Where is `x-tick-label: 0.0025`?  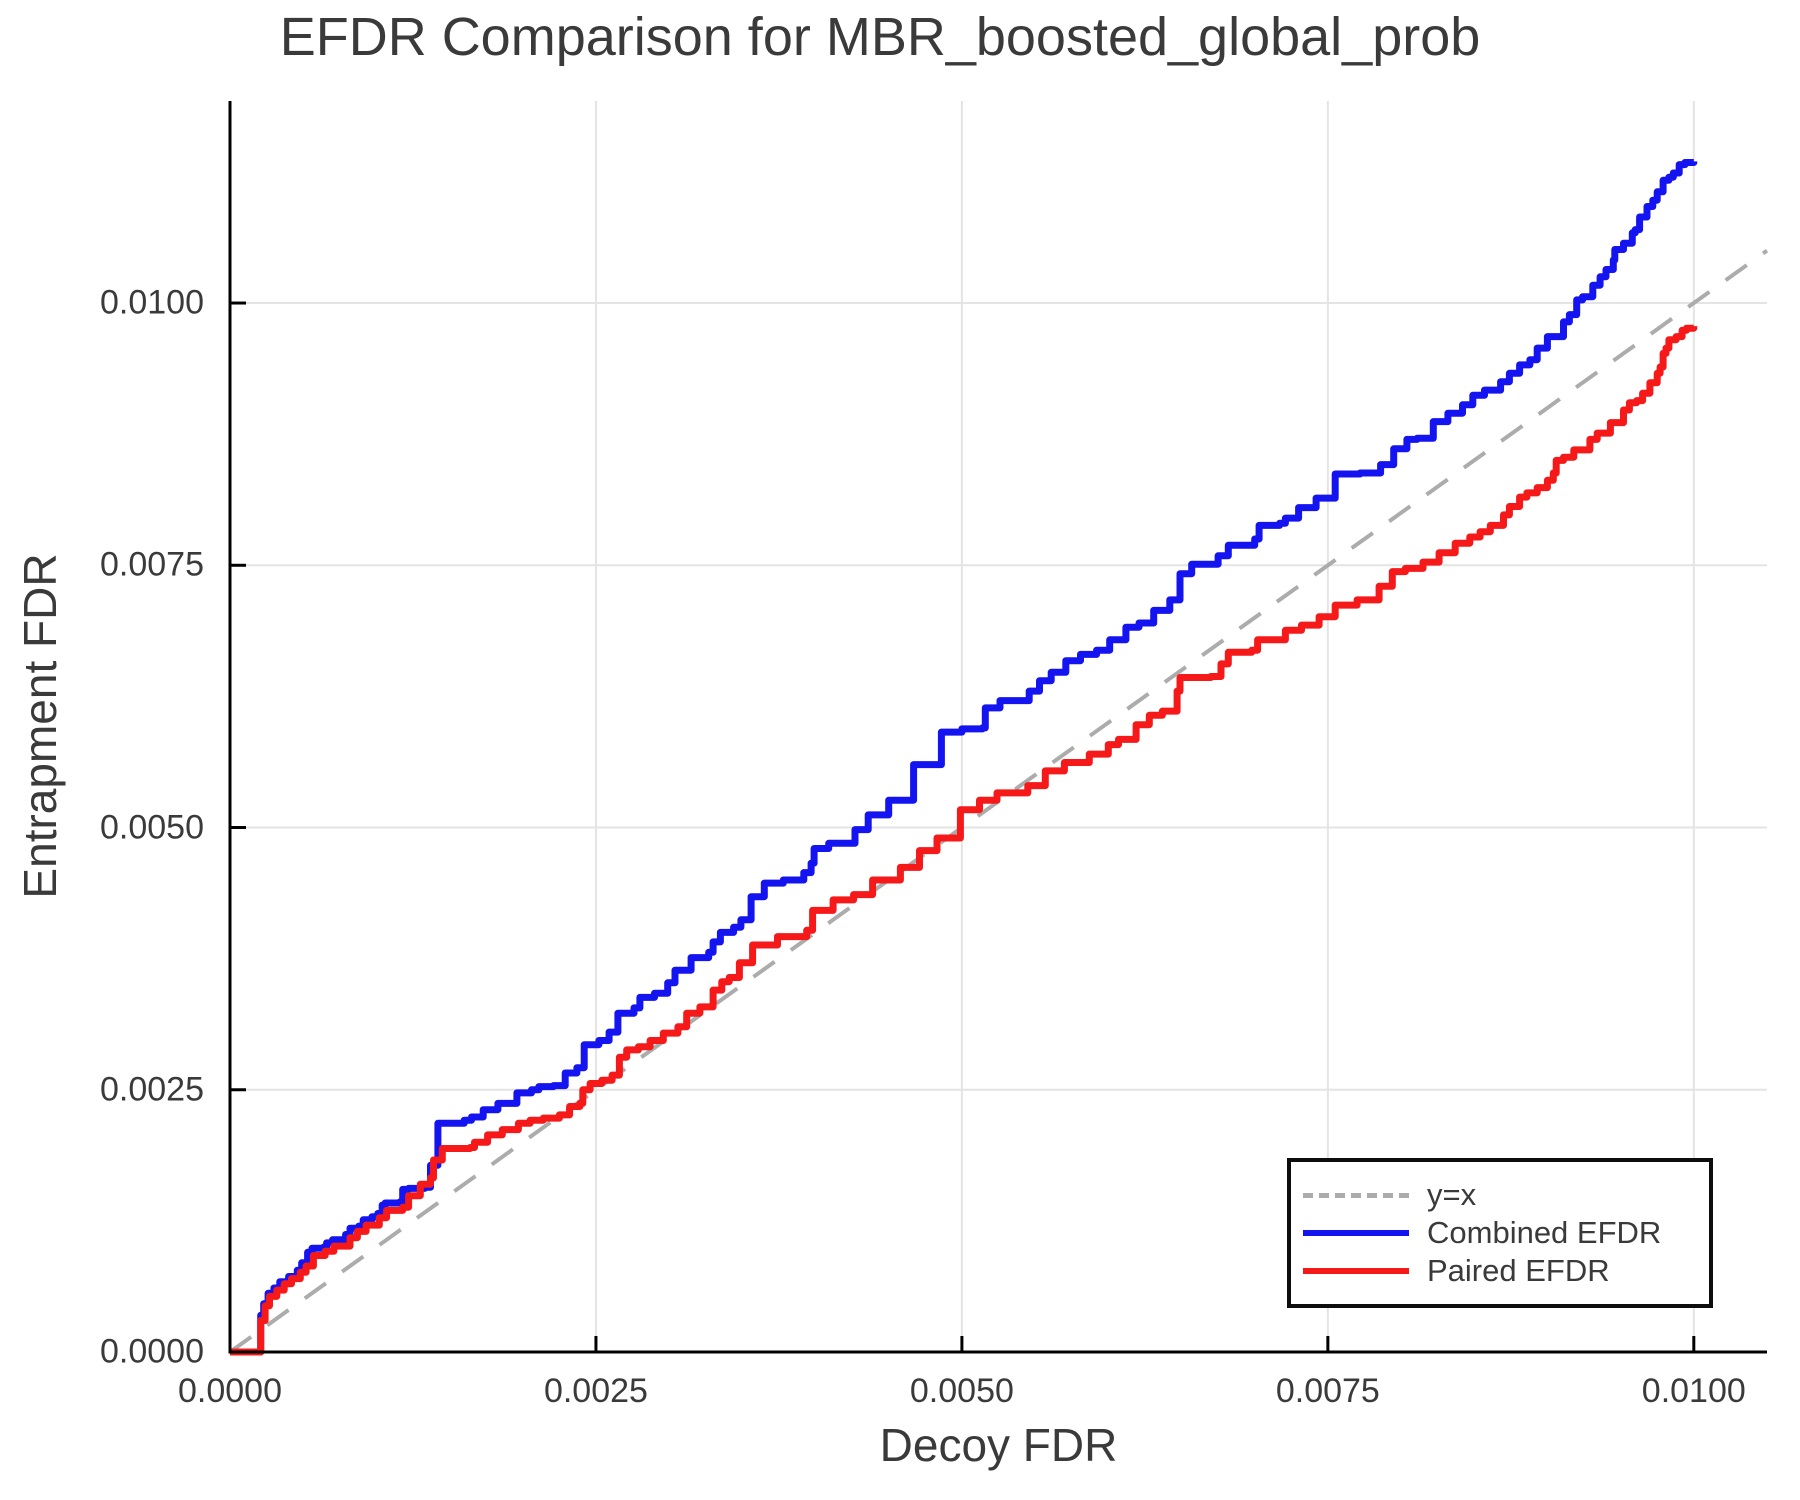
x-tick-label: 0.0025 is located at coordinates (595, 1391).